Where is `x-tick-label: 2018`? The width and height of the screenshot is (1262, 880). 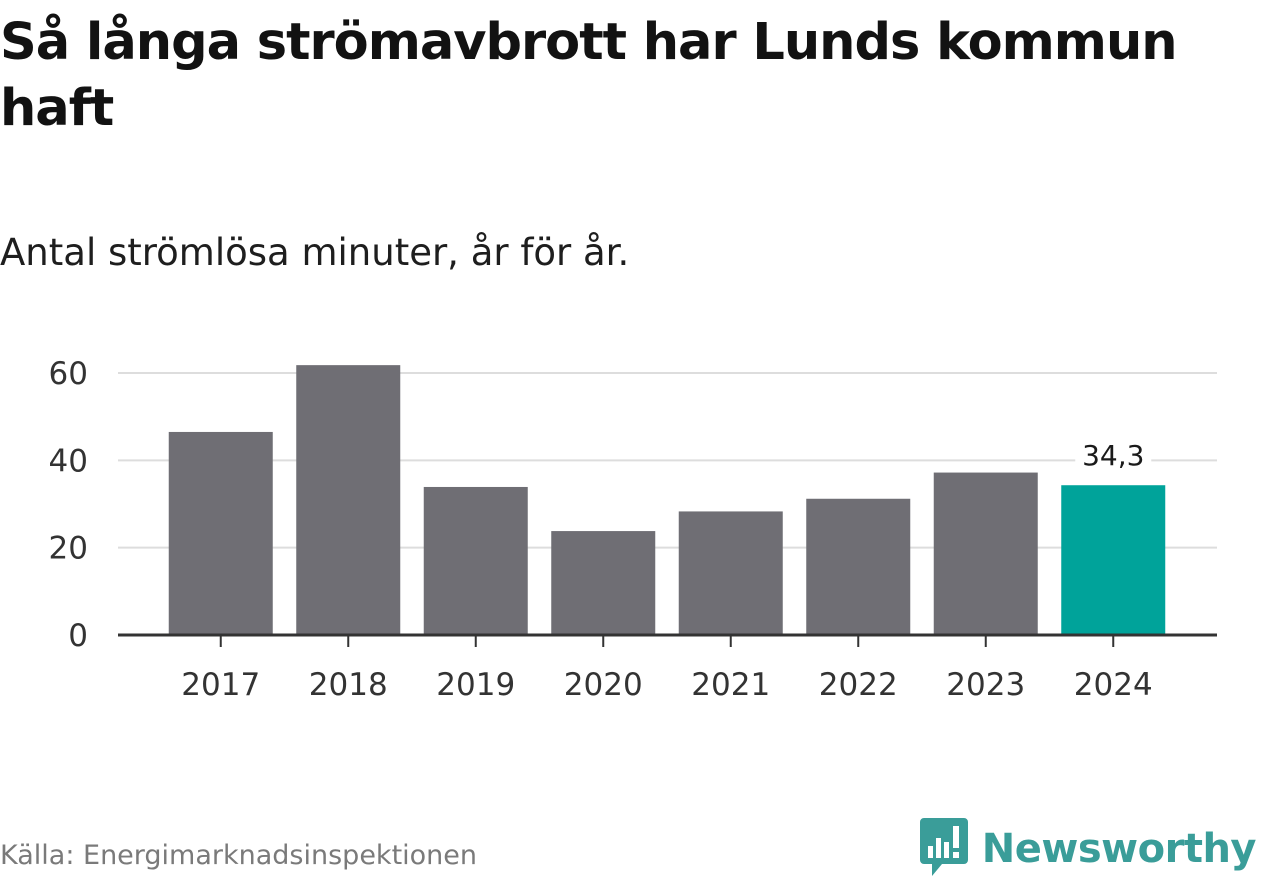
x-tick-label: 2018 is located at coordinates (348, 685).